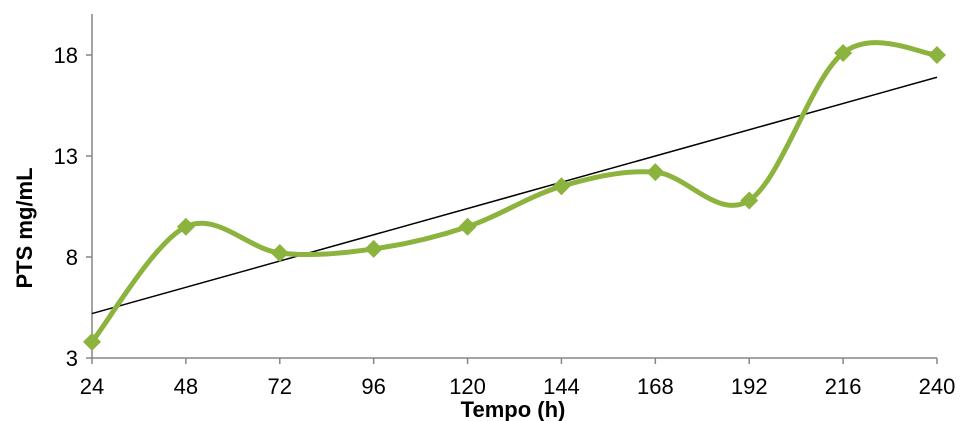  I want to click on x-tick-label: 120, so click(467, 386).